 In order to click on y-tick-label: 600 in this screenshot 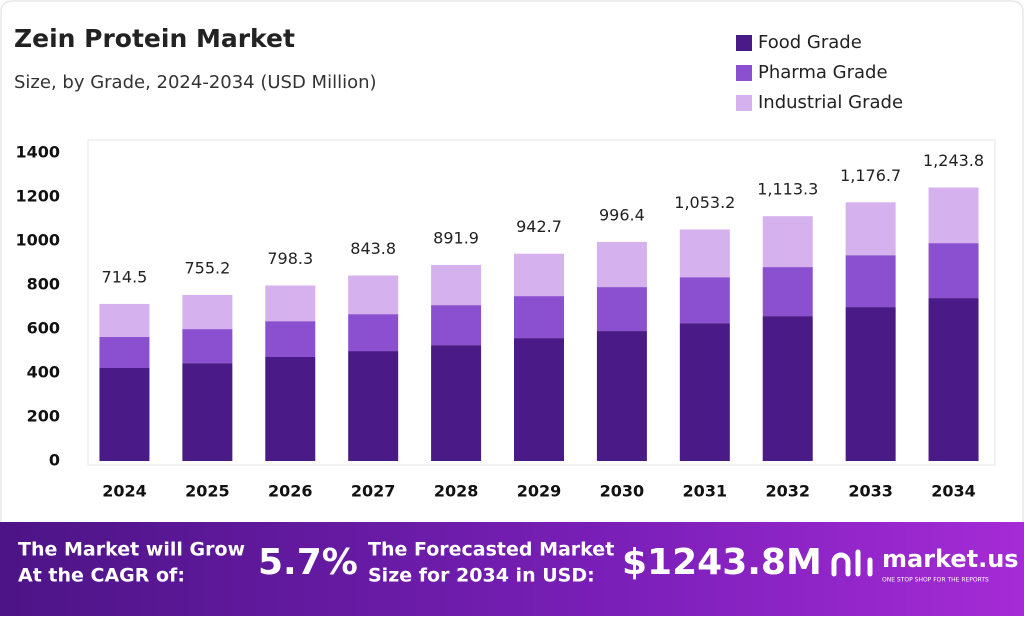, I will do `click(43, 328)`.